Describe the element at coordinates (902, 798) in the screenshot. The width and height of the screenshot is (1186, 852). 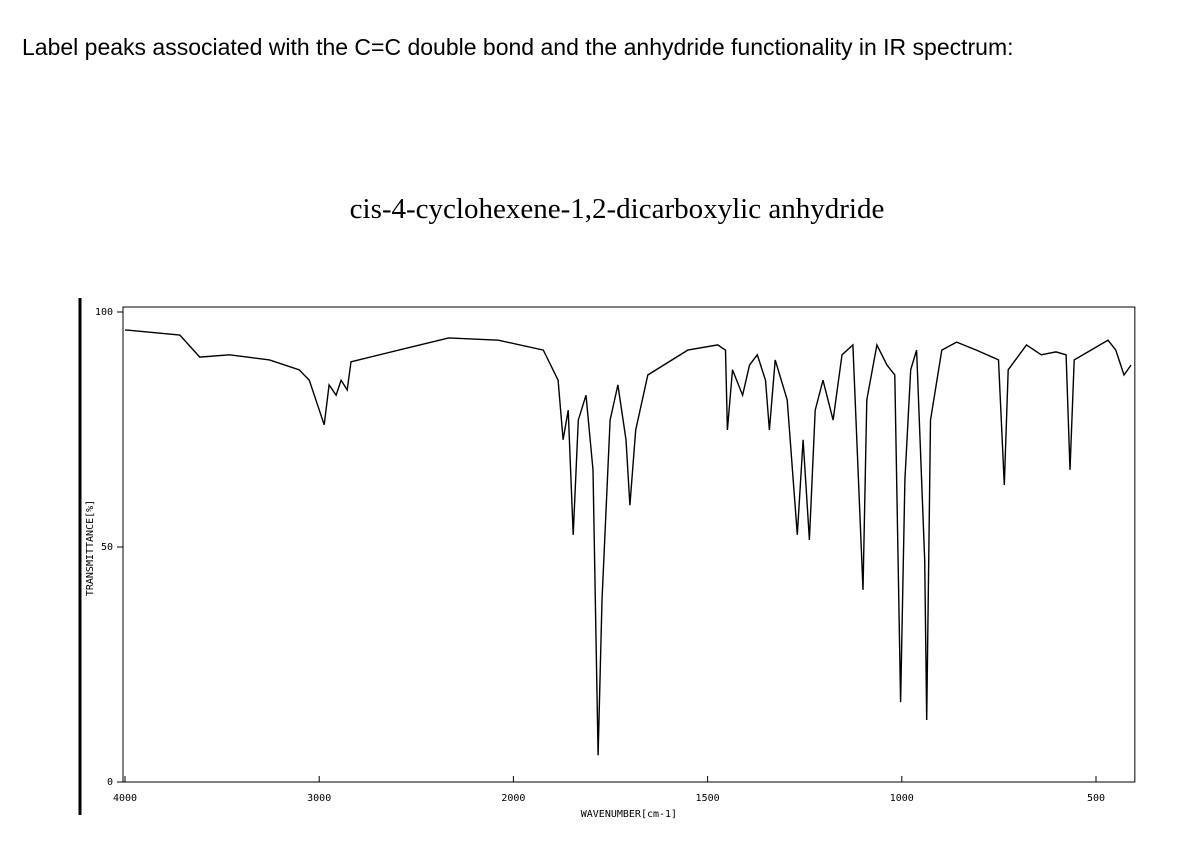
I see `x-tick-label: 1000` at that location.